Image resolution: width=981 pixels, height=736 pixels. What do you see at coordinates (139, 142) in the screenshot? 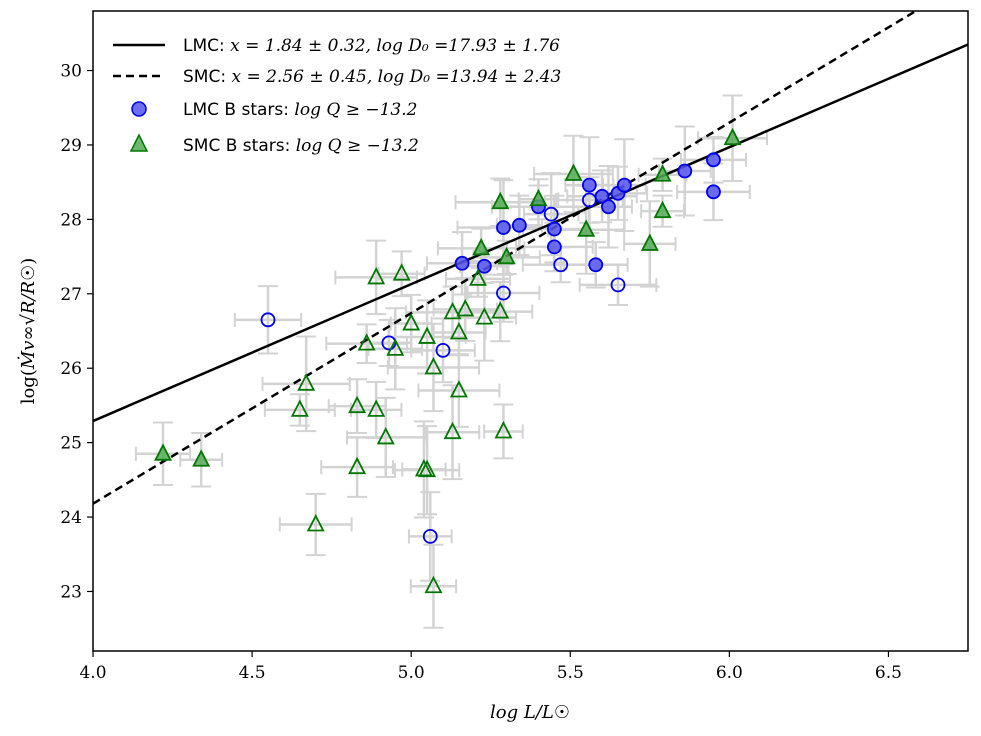
I see `legend-smc-marker` at bounding box center [139, 142].